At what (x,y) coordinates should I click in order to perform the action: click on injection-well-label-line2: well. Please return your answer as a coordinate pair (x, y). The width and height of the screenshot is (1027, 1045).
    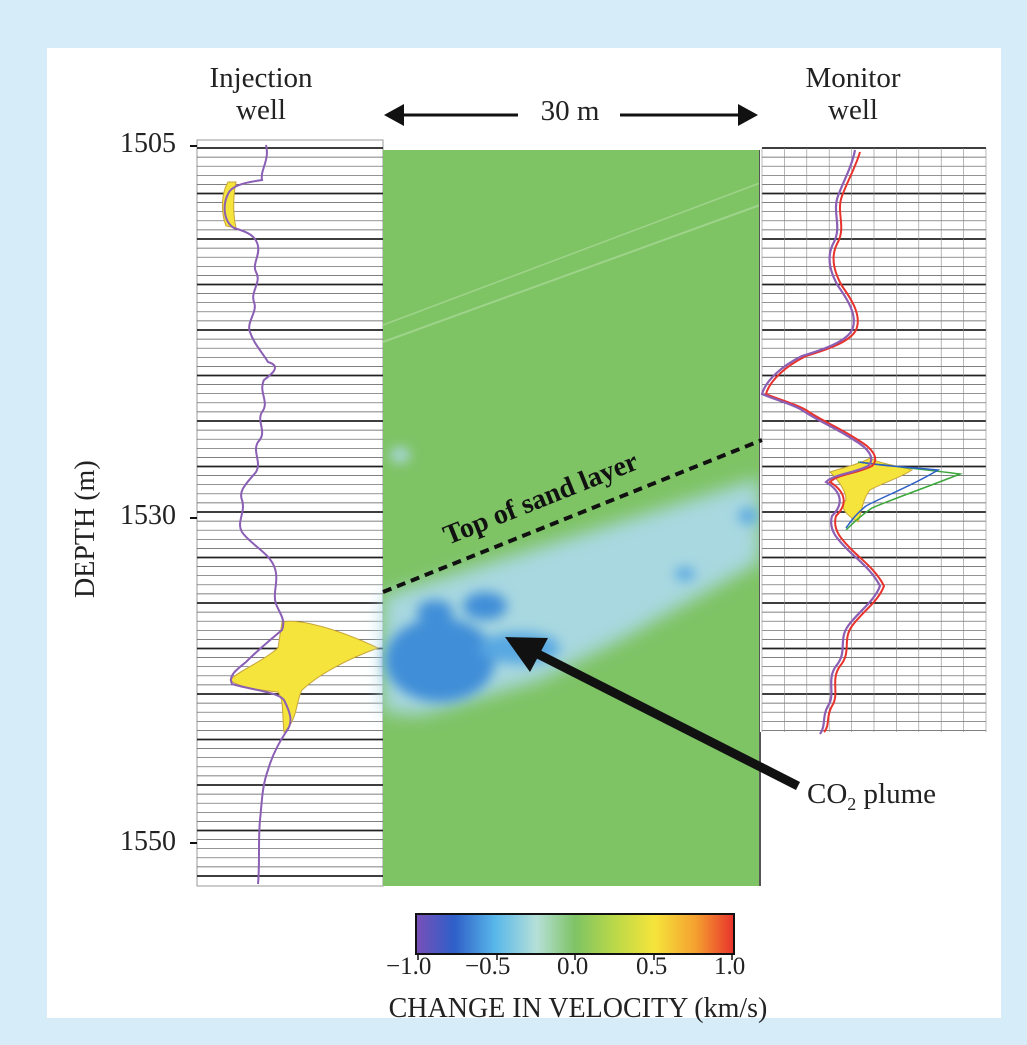
    Looking at the image, I should click on (261, 110).